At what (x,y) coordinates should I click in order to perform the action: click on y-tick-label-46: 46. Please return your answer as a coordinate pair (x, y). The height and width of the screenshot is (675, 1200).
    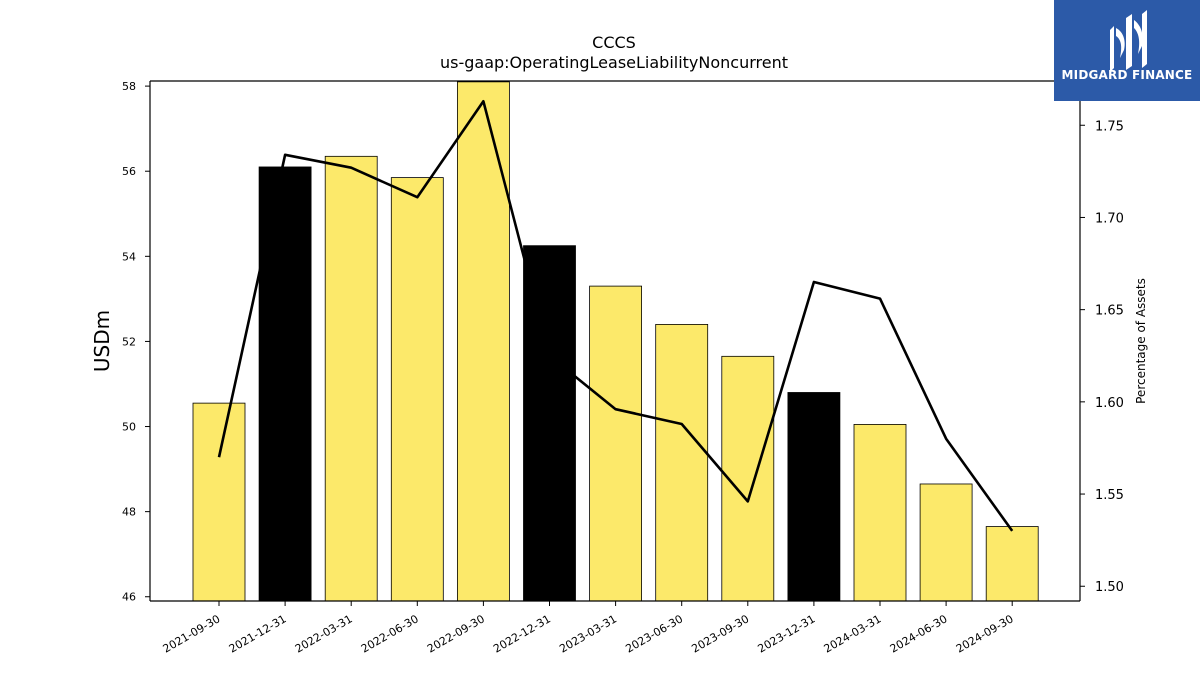
    Looking at the image, I should click on (129, 597).